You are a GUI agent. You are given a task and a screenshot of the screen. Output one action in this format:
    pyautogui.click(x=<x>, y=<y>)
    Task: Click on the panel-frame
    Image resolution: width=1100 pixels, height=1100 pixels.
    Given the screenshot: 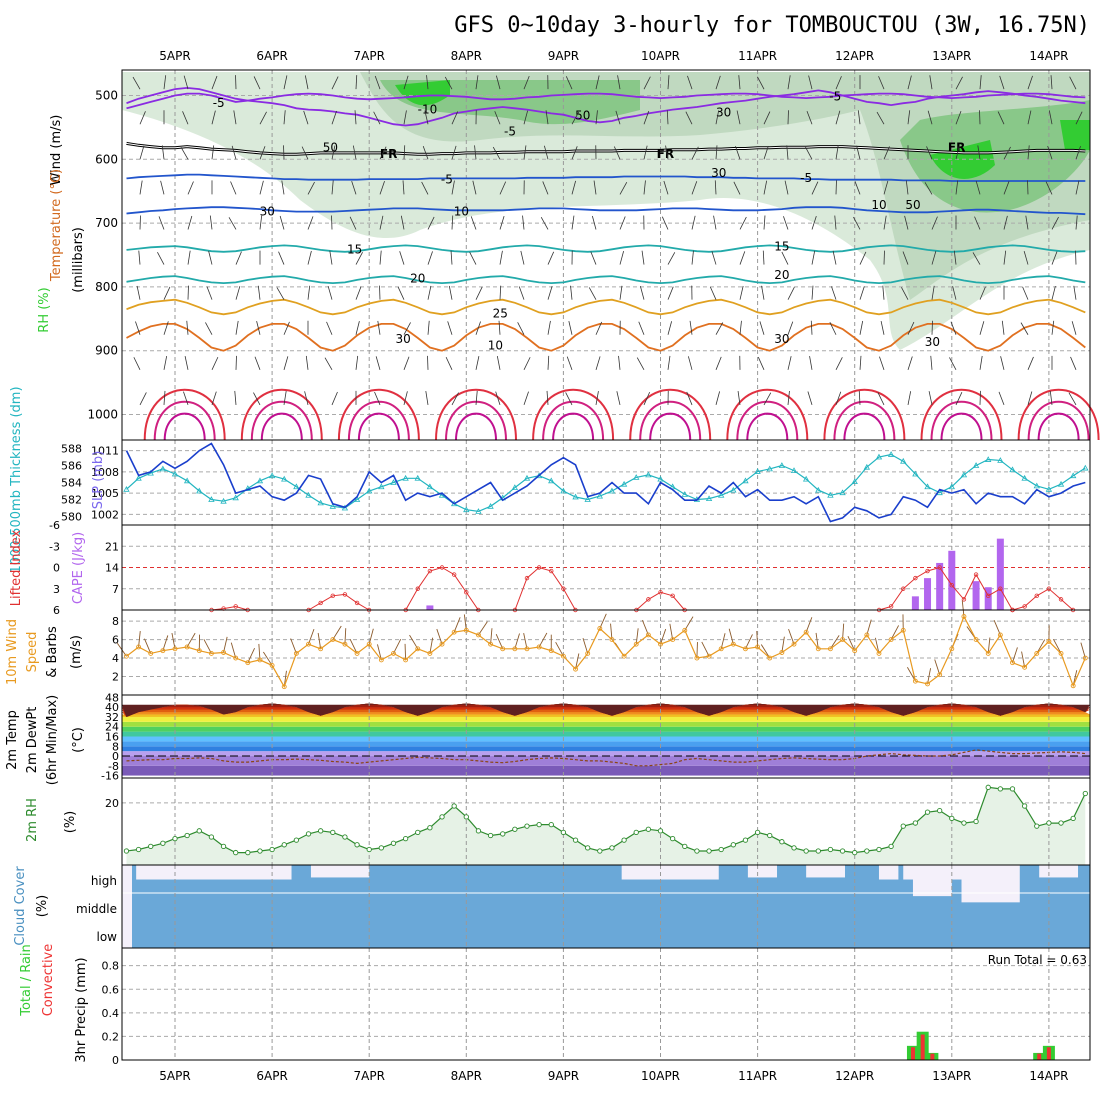 What is the action you would take?
    pyautogui.click(x=606, y=482)
    